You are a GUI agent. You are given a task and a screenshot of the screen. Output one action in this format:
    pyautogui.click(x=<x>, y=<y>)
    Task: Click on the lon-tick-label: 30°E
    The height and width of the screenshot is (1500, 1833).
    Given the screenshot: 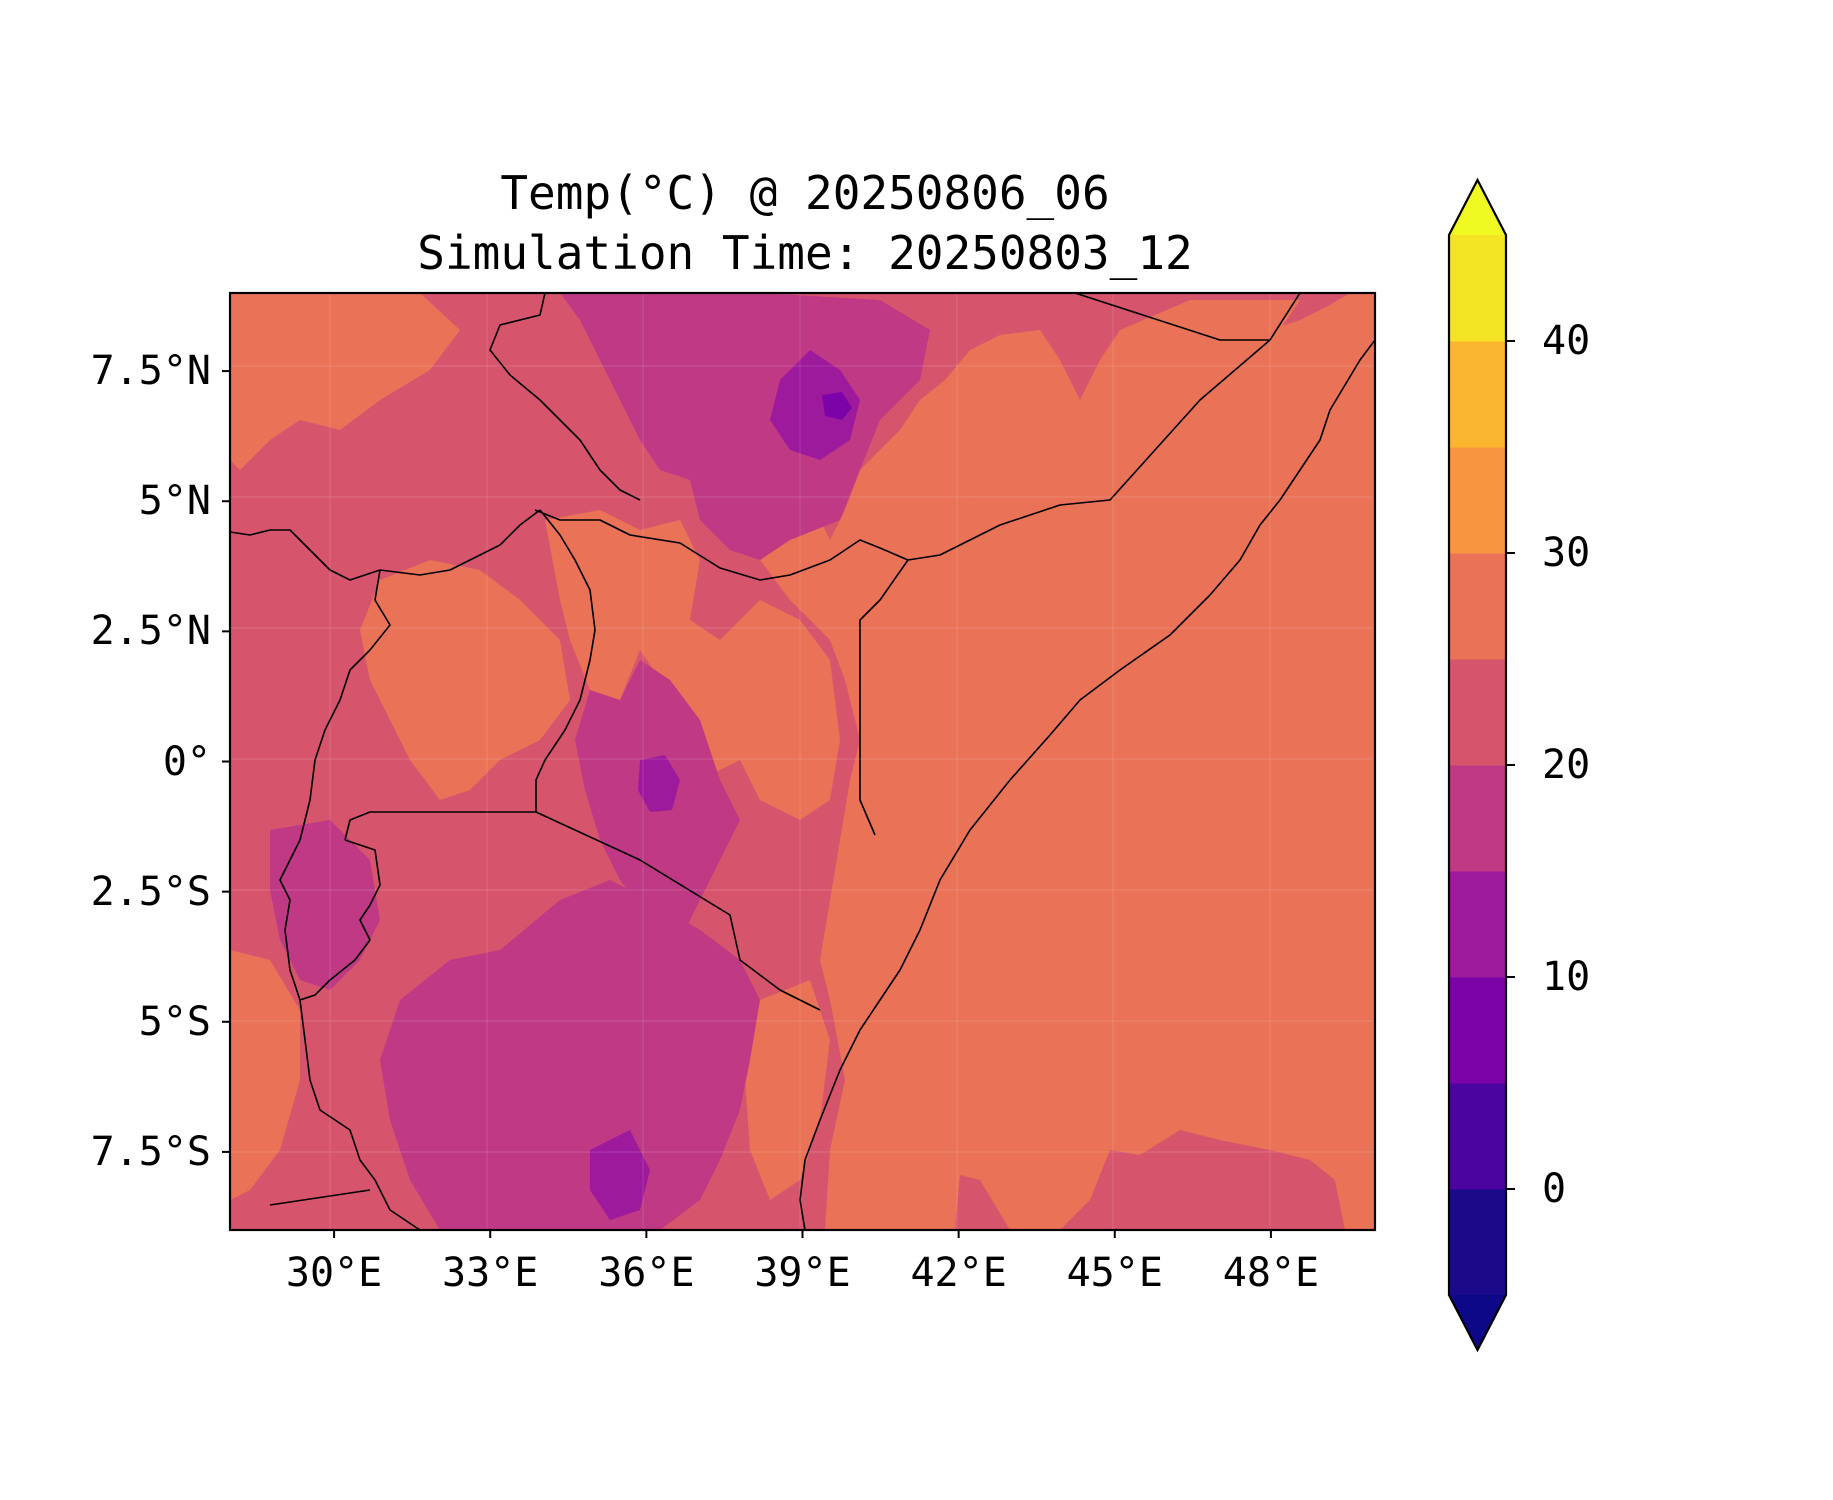 What is the action you would take?
    pyautogui.click(x=334, y=1273)
    